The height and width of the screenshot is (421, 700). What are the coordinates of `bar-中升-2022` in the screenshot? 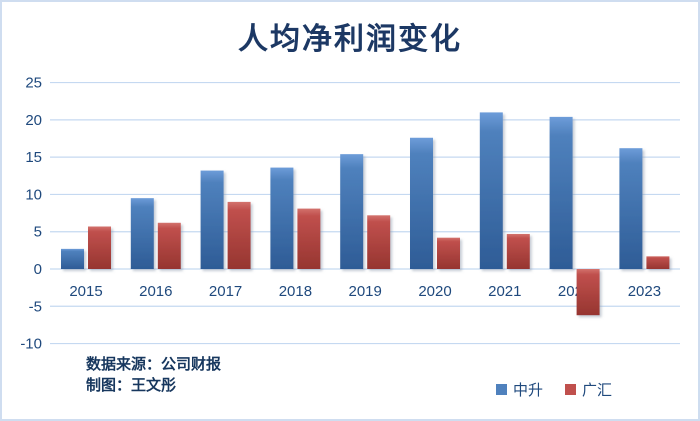 It's located at (561, 192).